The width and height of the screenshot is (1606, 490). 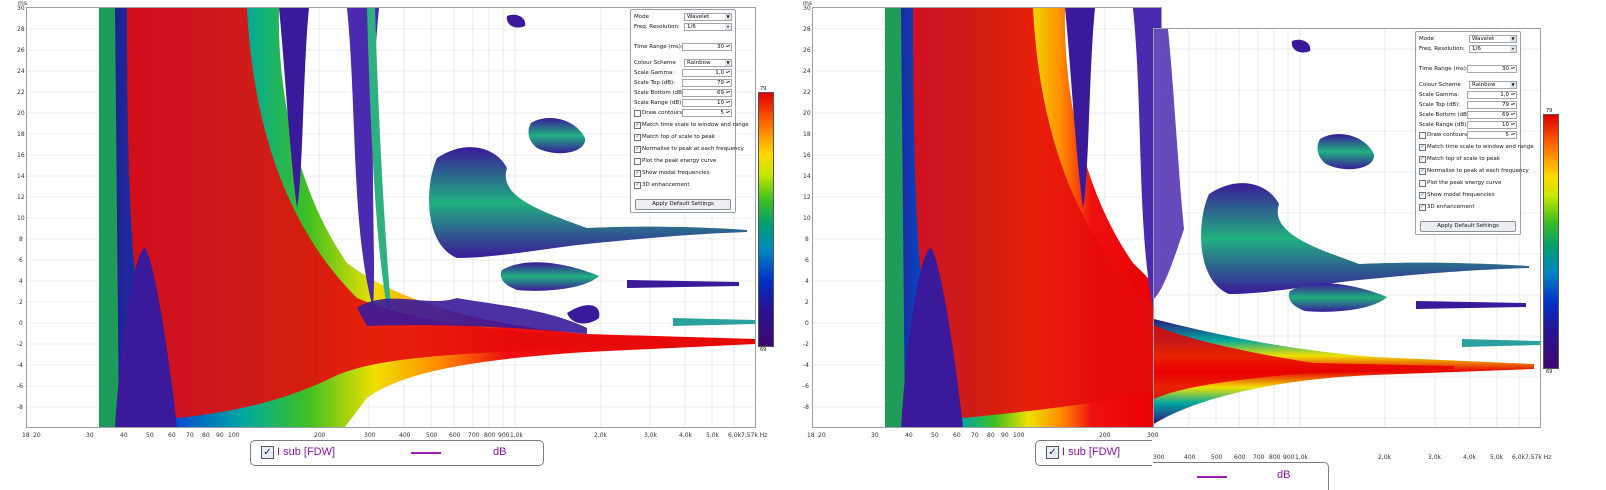 I want to click on y-tick: 10, so click(x=21, y=218).